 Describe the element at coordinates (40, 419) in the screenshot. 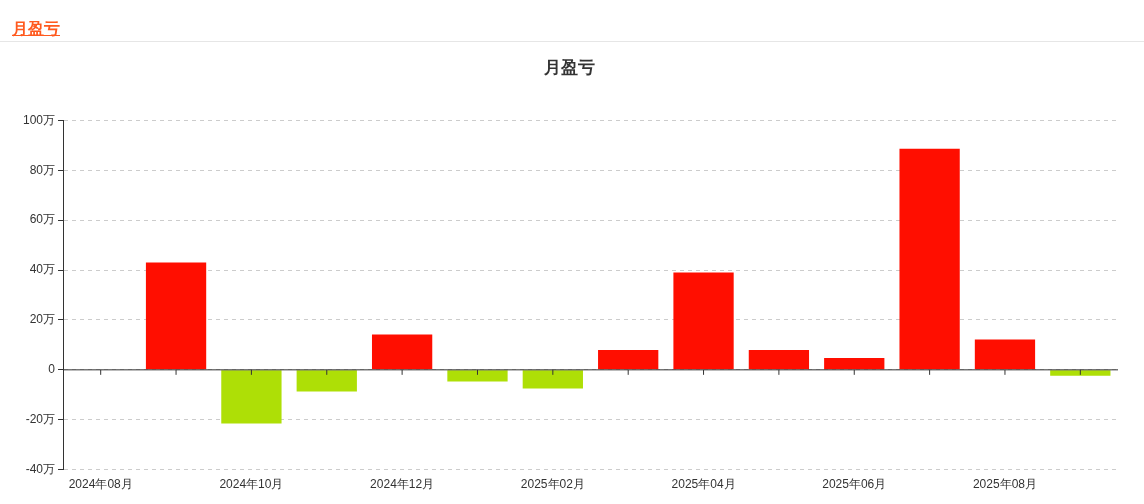

I see `y-tick-label: -20万` at that location.